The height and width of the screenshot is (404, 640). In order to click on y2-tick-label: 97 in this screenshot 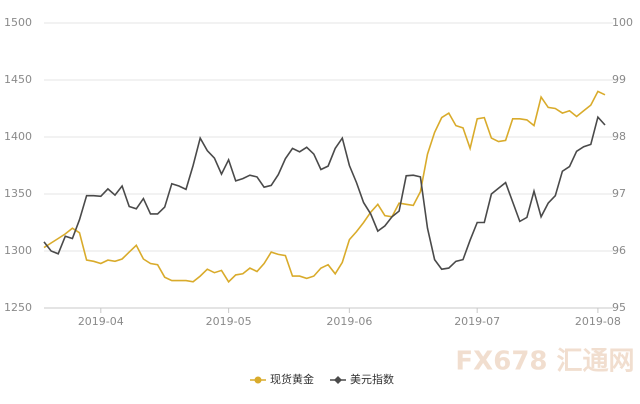, I will do `click(619, 193)`.